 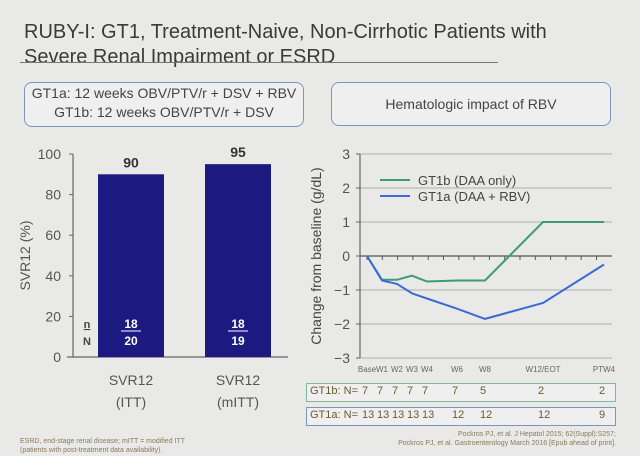 What do you see at coordinates (342, 324) in the screenshot?
I see `line-y-tick-label: −2` at bounding box center [342, 324].